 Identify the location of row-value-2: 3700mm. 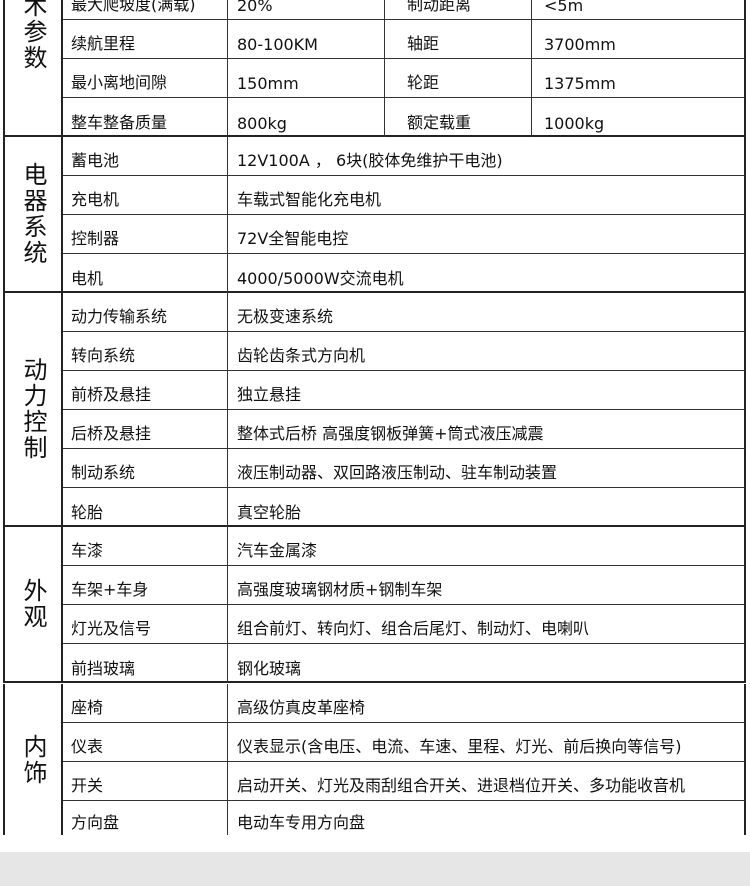
(580, 44).